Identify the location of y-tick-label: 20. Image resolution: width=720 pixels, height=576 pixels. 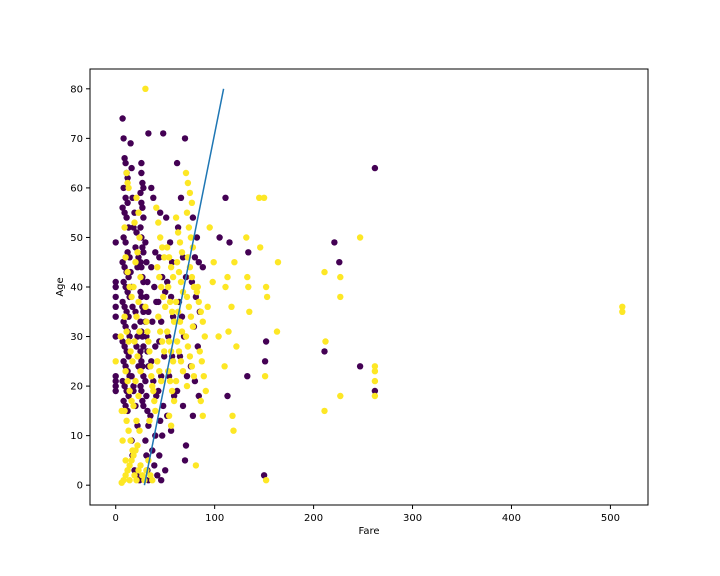
(76, 387).